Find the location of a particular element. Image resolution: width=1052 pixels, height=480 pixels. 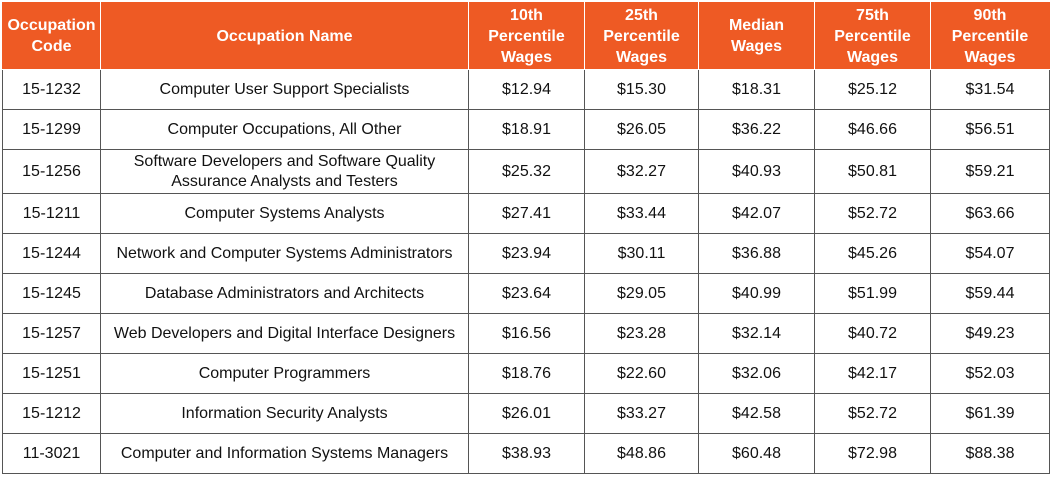

p10-wage-cell: $27.41 is located at coordinates (526, 213).